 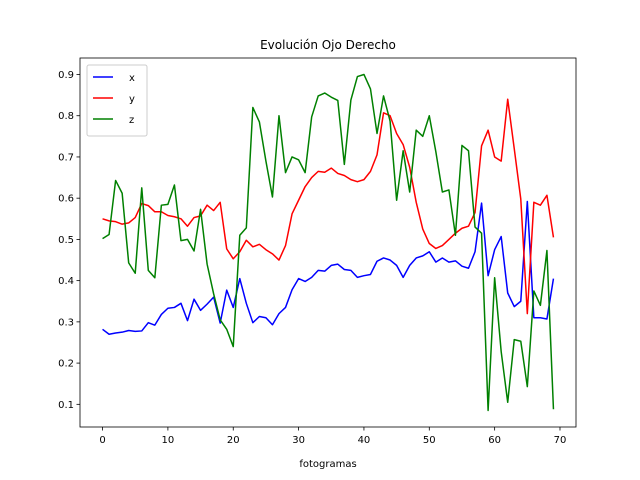 I want to click on x-tick-label: 70, so click(x=560, y=440).